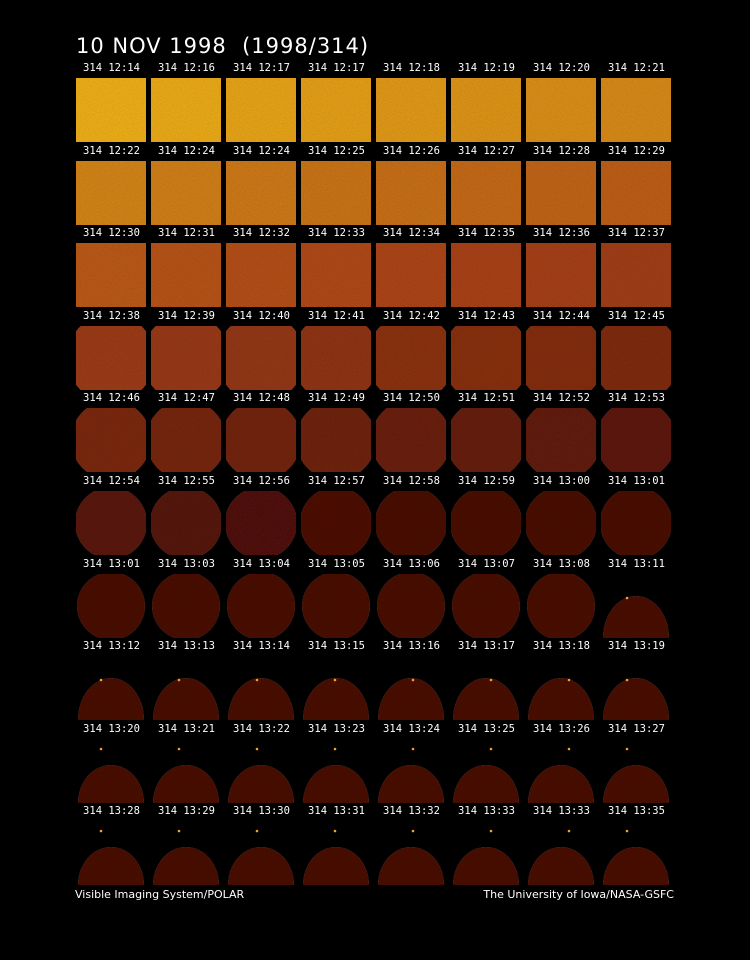  I want to click on frame-timestamp: 314 12:42, so click(411, 315).